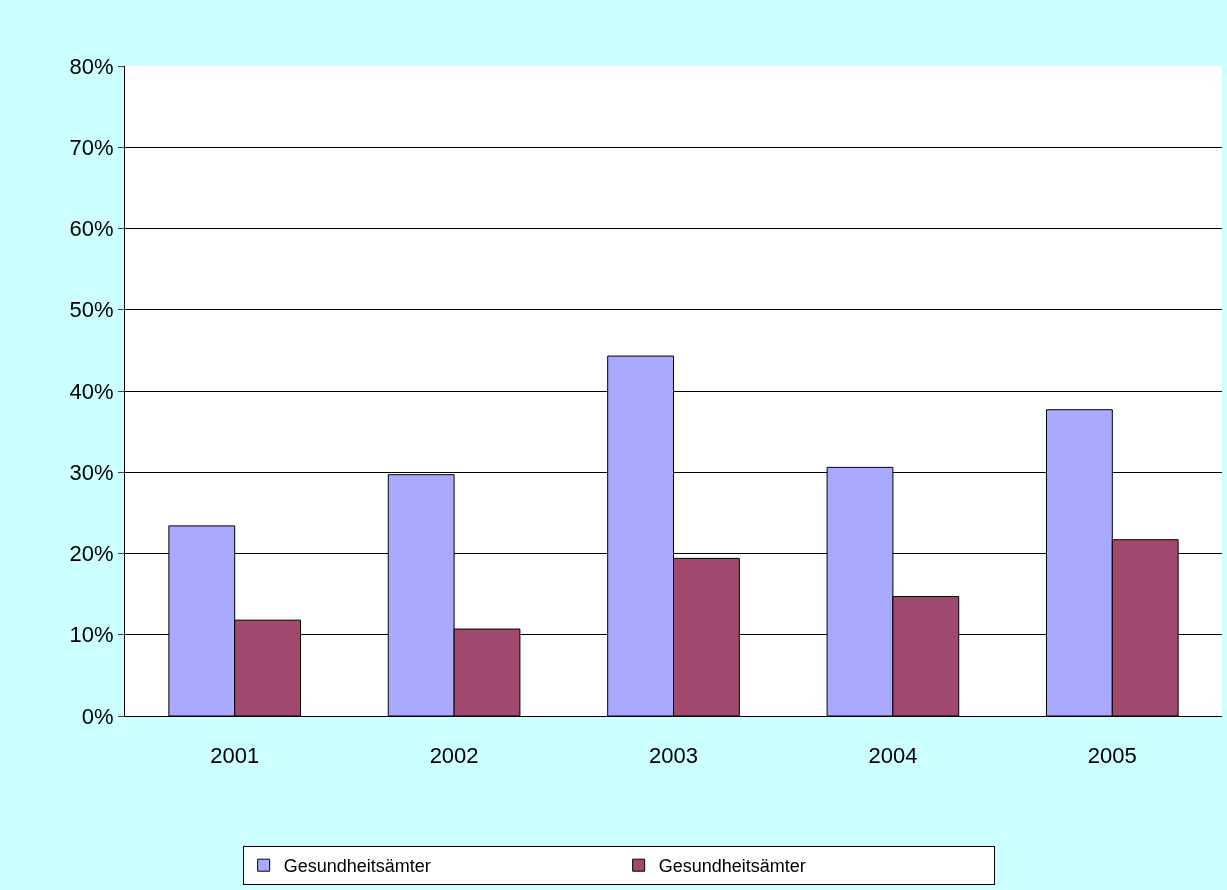 The width and height of the screenshot is (1227, 890). What do you see at coordinates (893, 756) in the screenshot?
I see `x-tick-label: 2004` at bounding box center [893, 756].